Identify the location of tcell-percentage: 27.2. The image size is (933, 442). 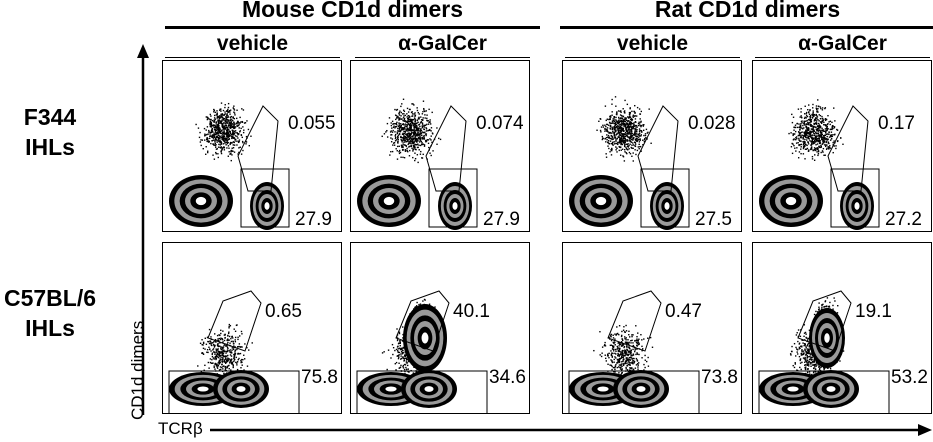
(903, 219).